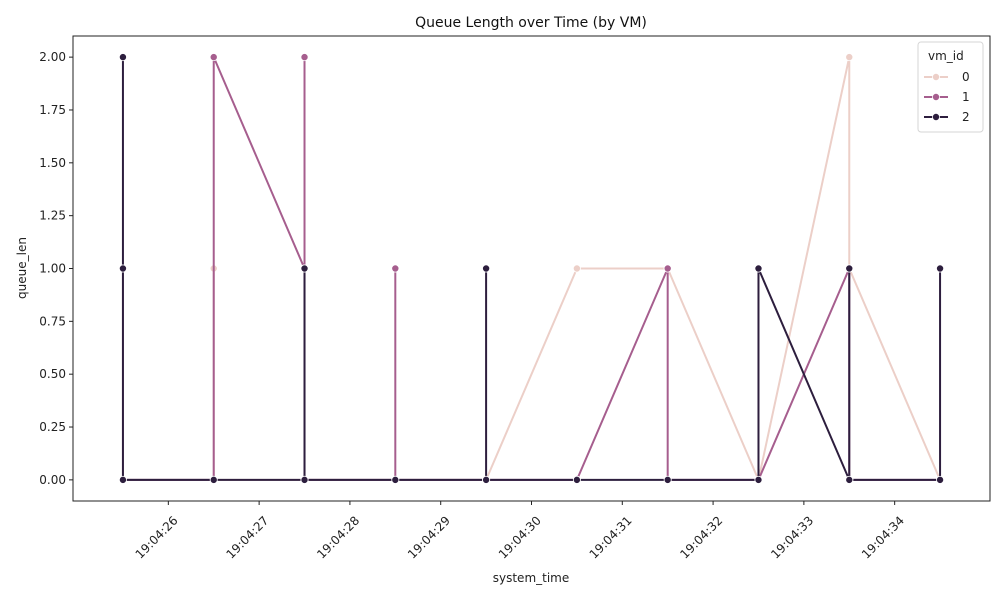 This screenshot has height=600, width=1000. What do you see at coordinates (520, 537) in the screenshot?
I see `x-tick-label: 19:04:30` at bounding box center [520, 537].